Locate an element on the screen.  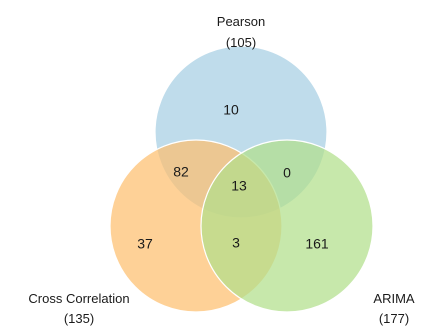
arima-total: (177) is located at coordinates (394, 318).